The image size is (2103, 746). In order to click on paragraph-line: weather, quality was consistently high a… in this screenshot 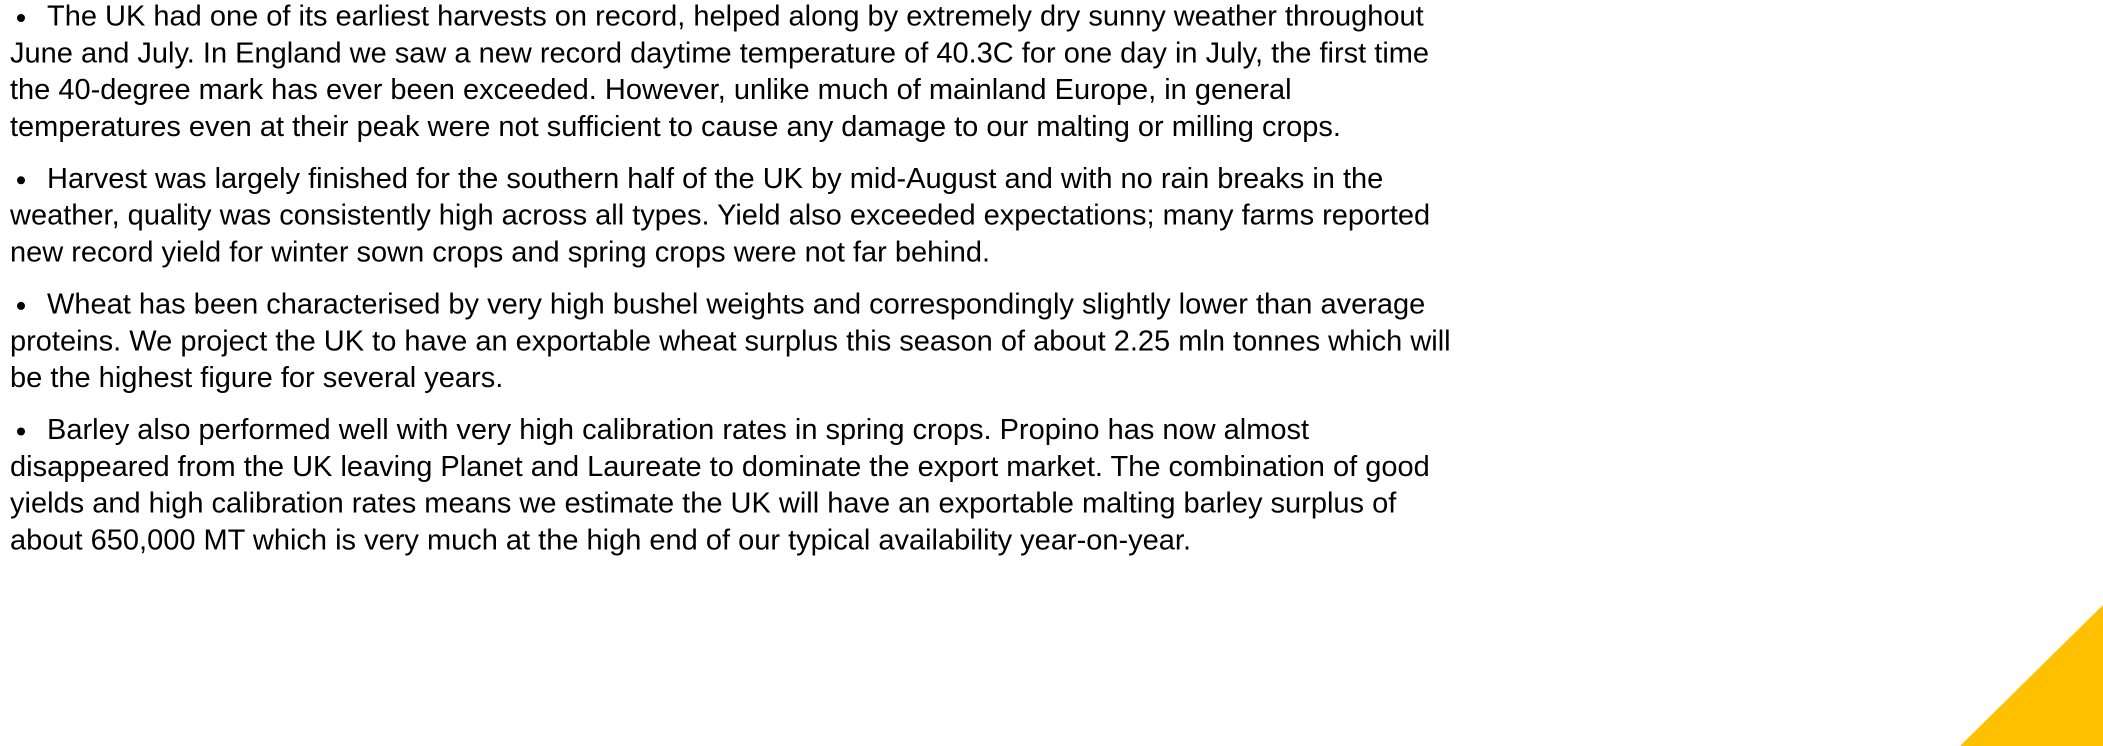, I will do `click(719, 216)`.